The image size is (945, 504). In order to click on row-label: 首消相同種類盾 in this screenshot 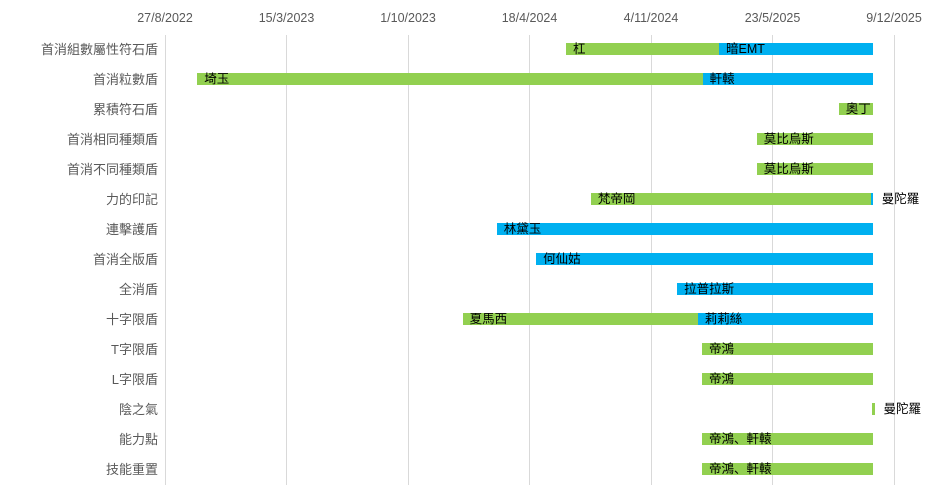, I will do `click(112, 139)`.